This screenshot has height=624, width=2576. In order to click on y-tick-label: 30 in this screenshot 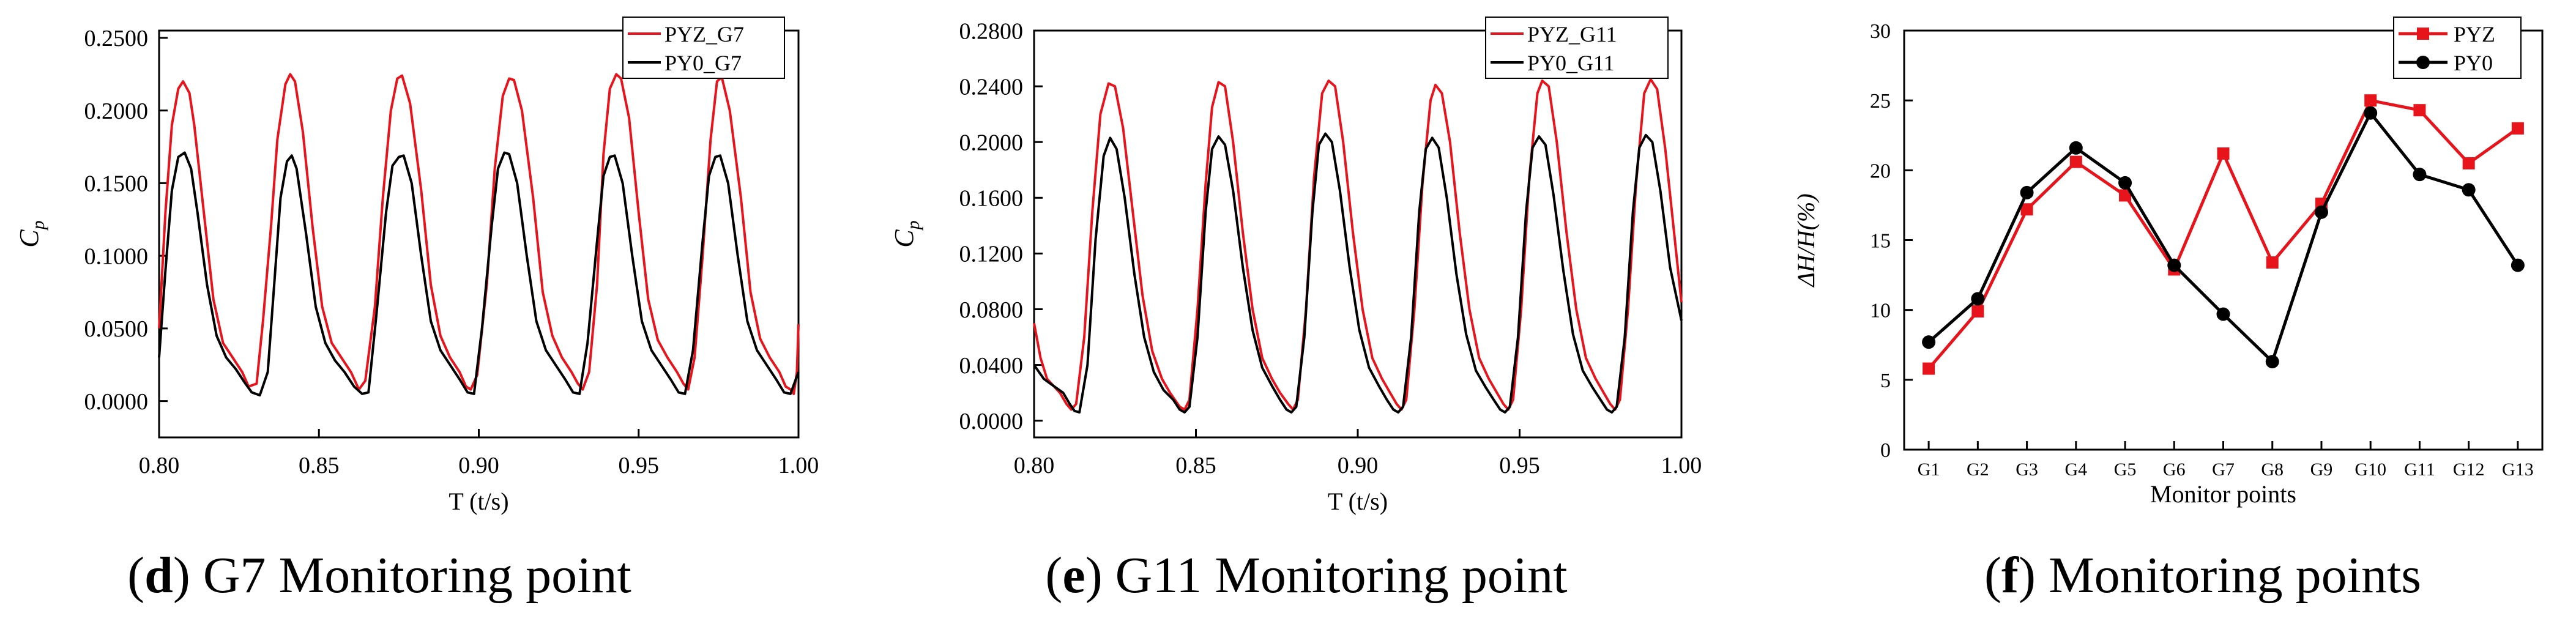, I will do `click(1880, 31)`.